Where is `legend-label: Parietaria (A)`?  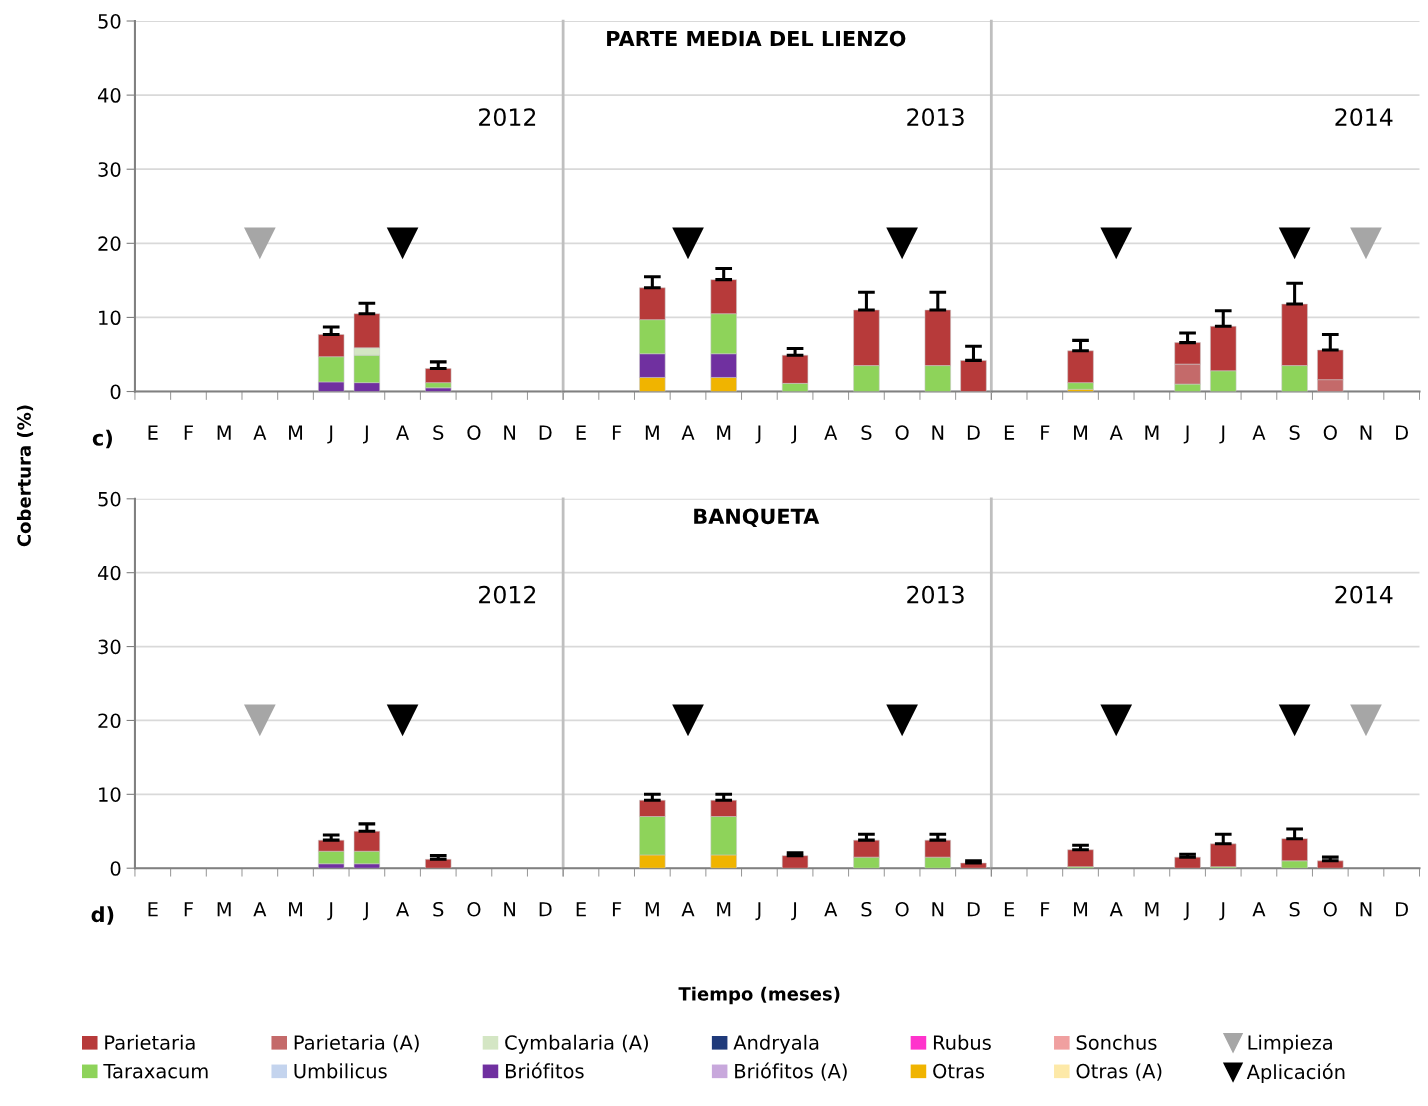 legend-label: Parietaria (A) is located at coordinates (356, 1043).